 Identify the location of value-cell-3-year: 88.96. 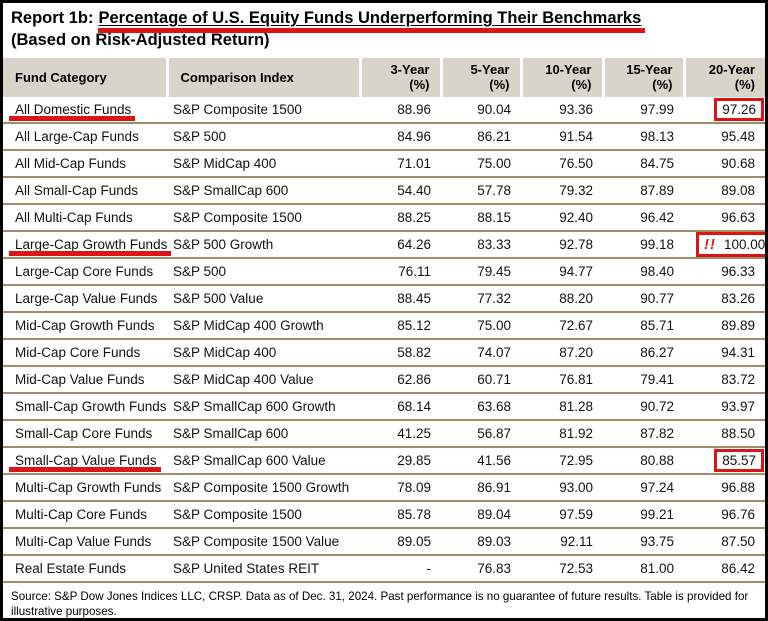
(400, 110).